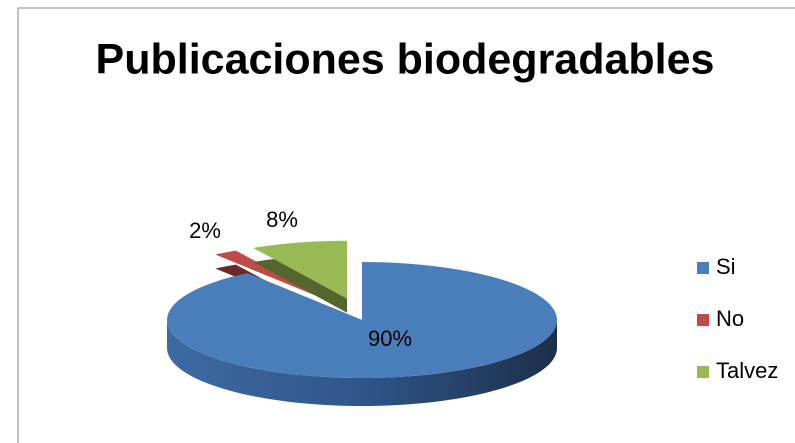 The image size is (795, 443). Describe the element at coordinates (726, 266) in the screenshot. I see `legend-label: Si` at that location.